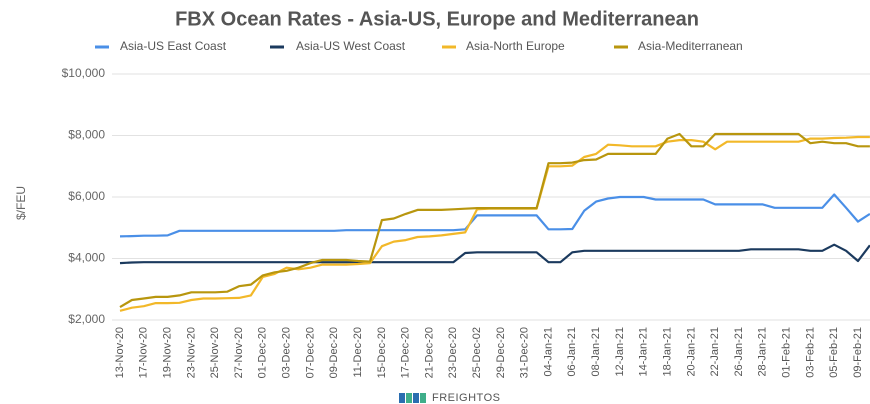 Image resolution: width=870 pixels, height=404 pixels. What do you see at coordinates (715, 352) in the screenshot?
I see `x-tick-label: 22-Jan-21` at bounding box center [715, 352].